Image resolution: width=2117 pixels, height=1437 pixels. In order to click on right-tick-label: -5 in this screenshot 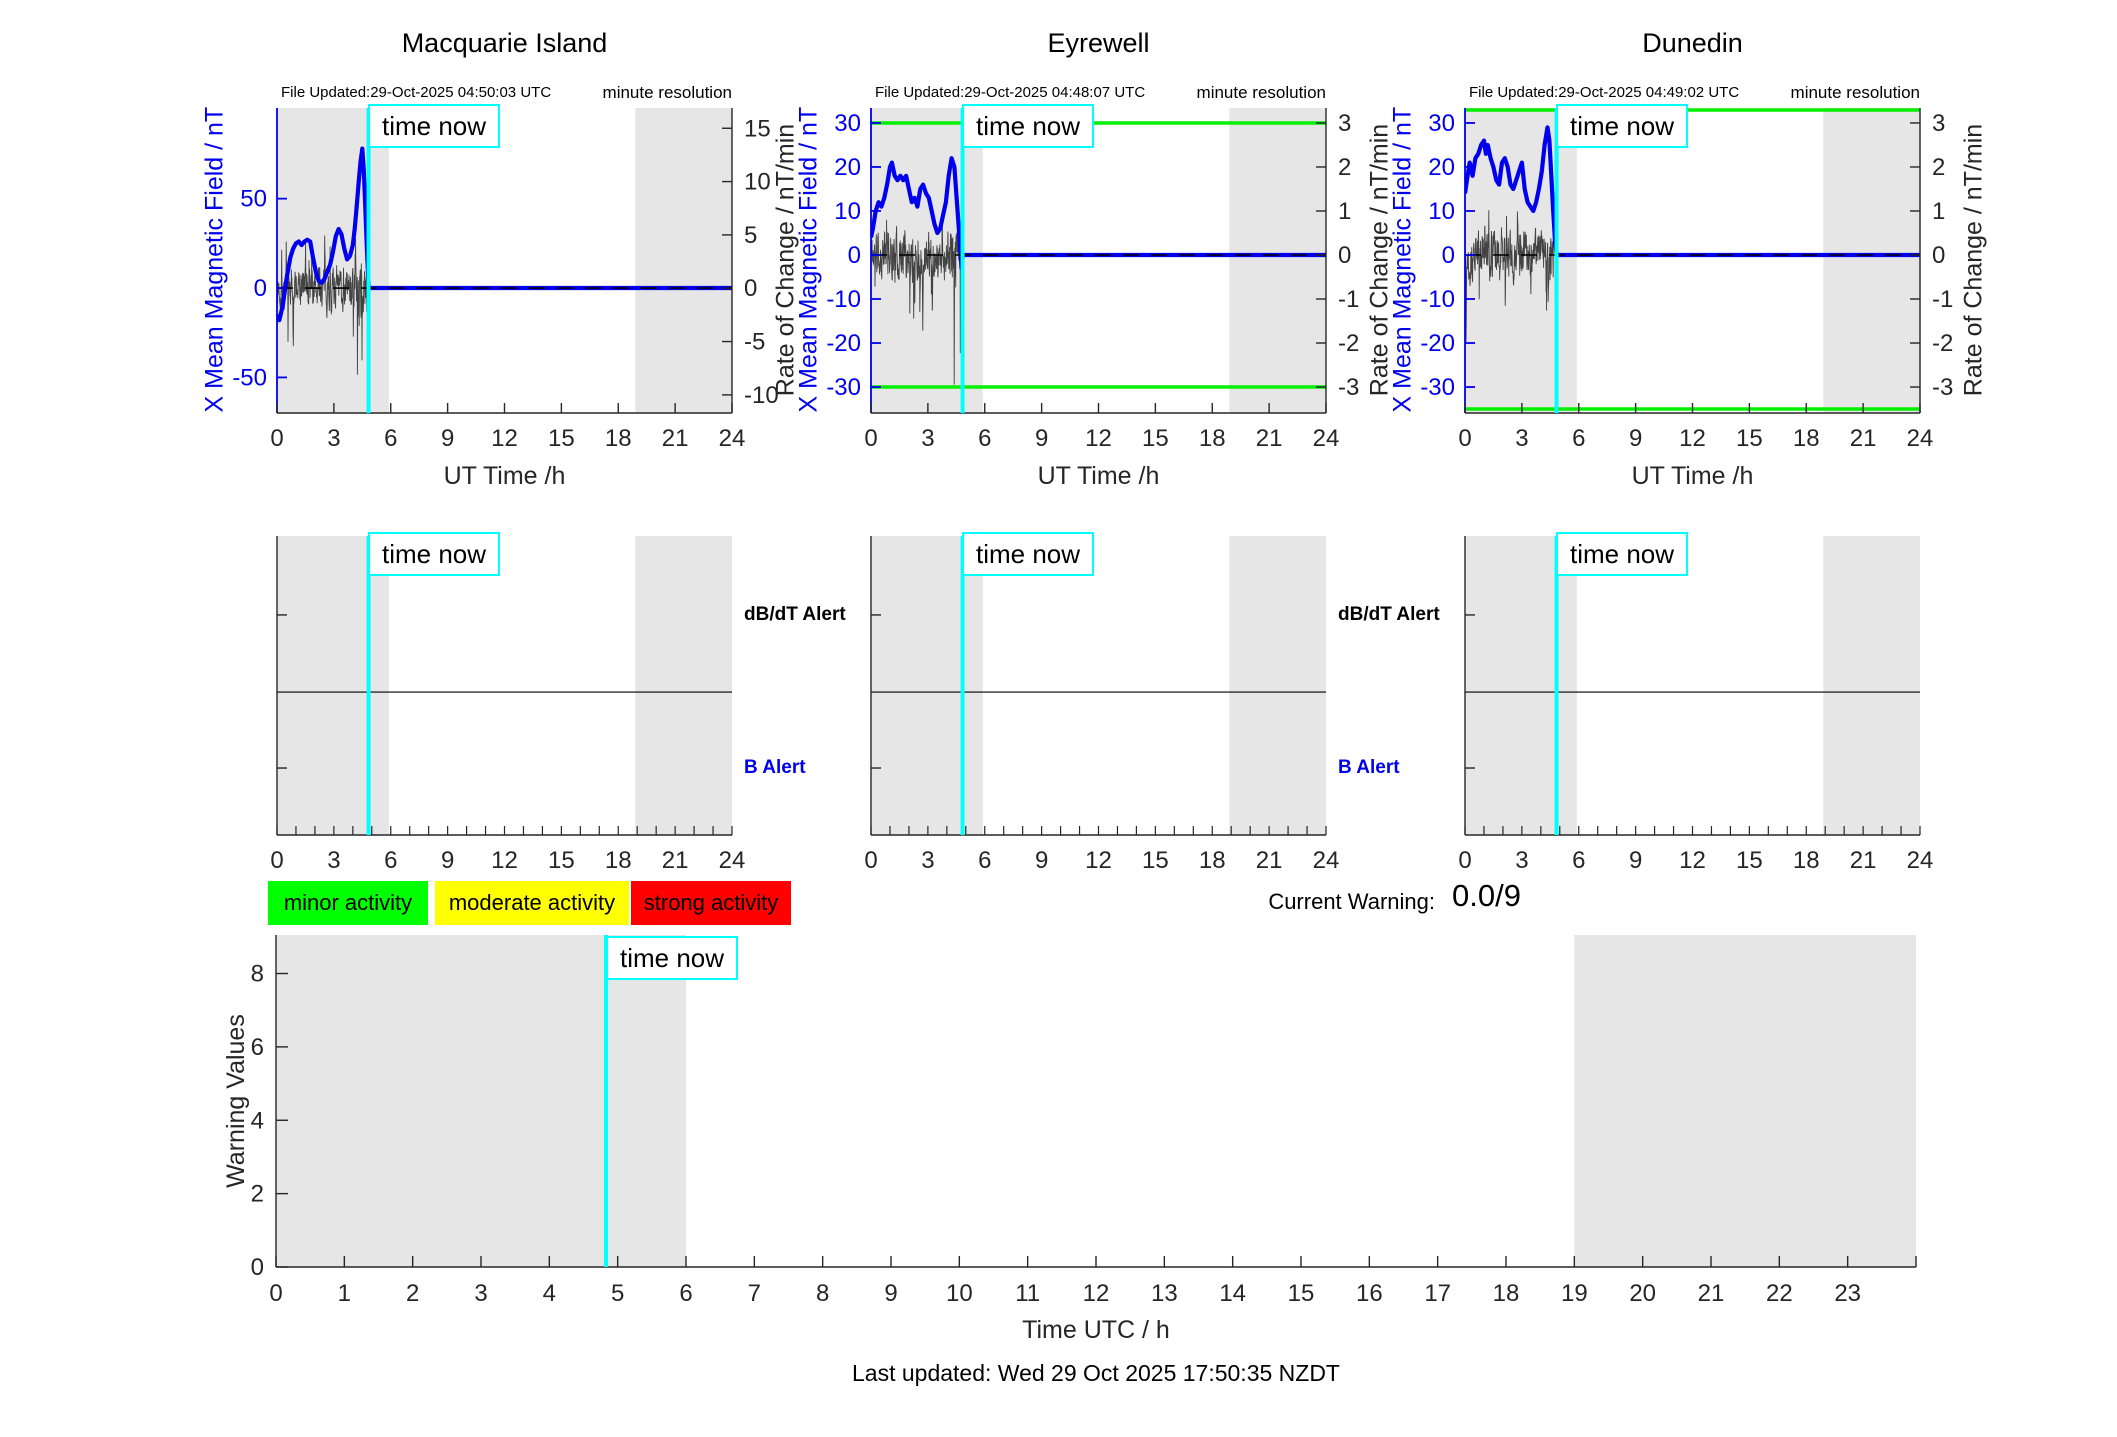, I will do `click(754, 342)`.